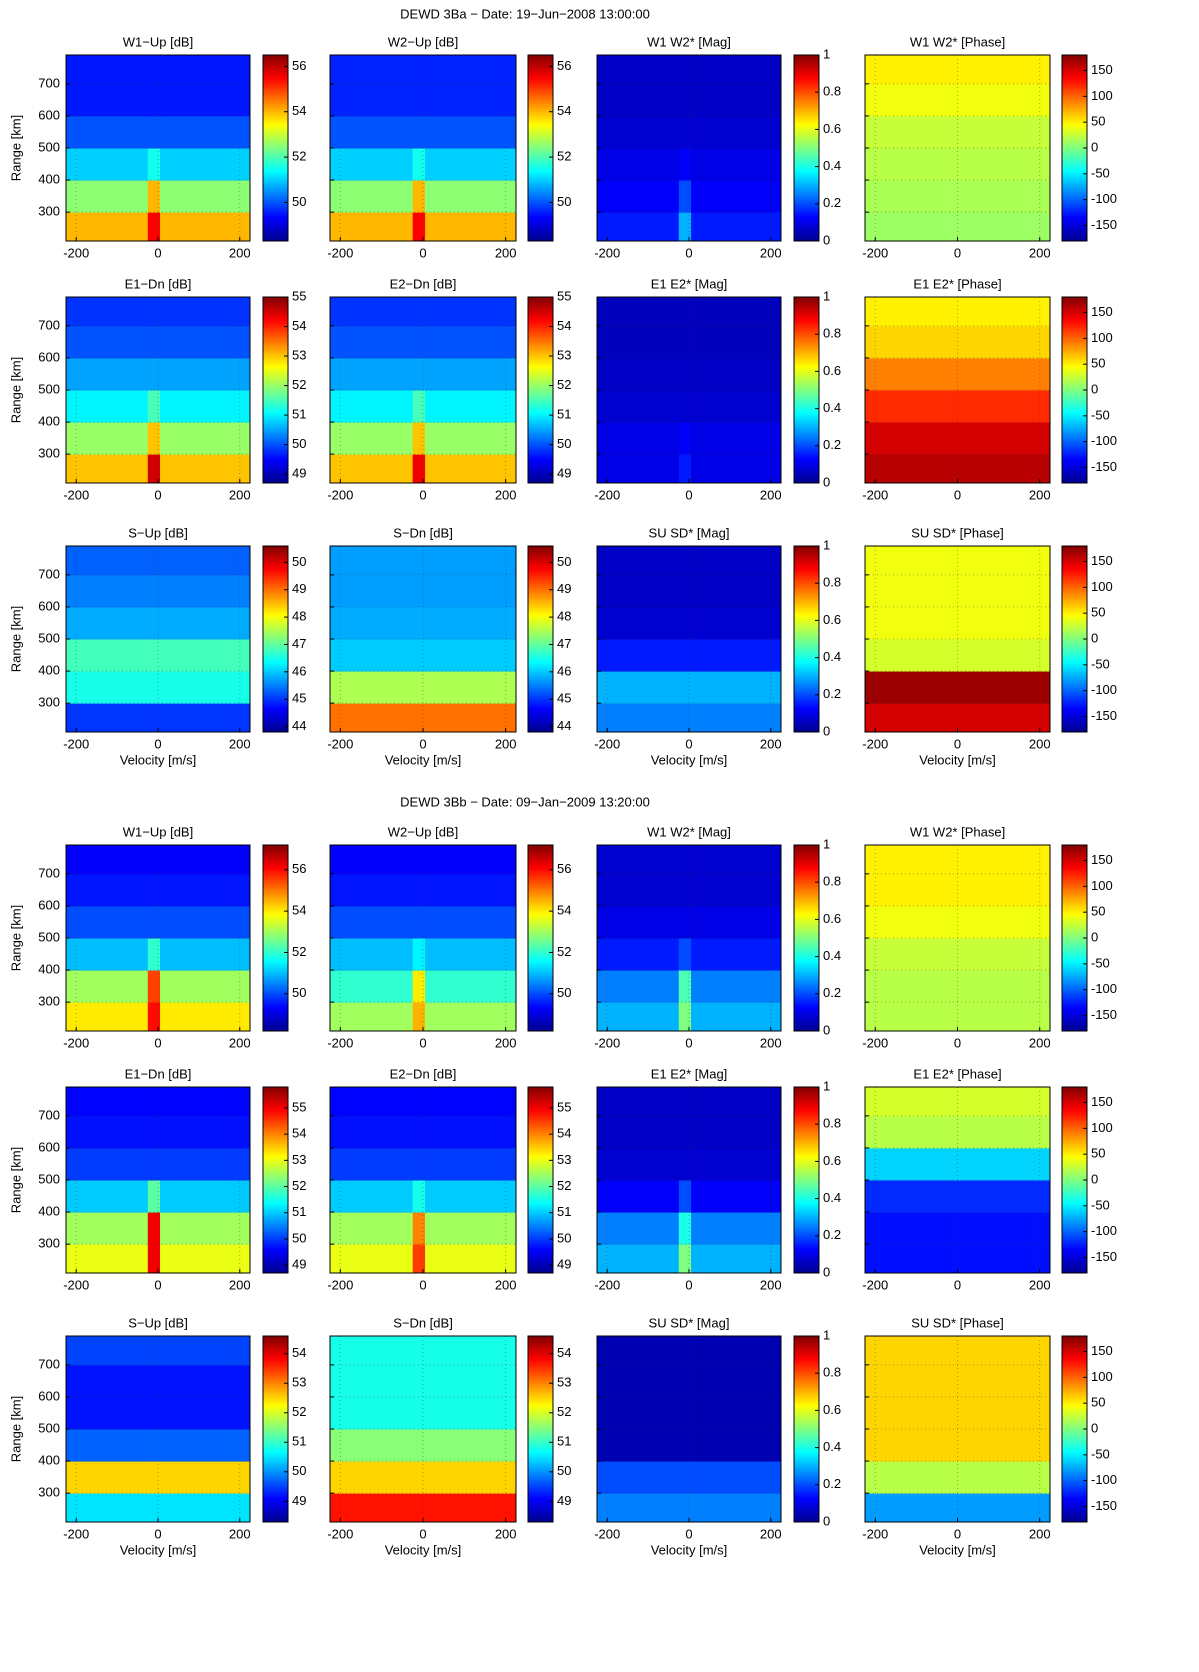 This screenshot has width=1199, height=1672. Describe the element at coordinates (299, 616) in the screenshot. I see `colorbar-tick-label: 48` at that location.